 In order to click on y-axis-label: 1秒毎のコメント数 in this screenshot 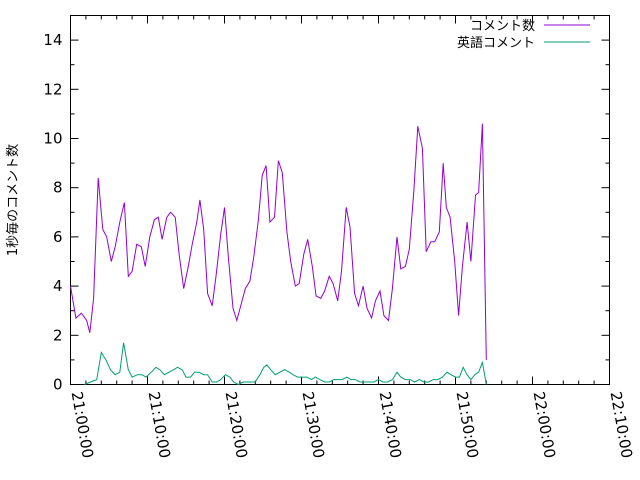, I will do `click(13, 200)`.